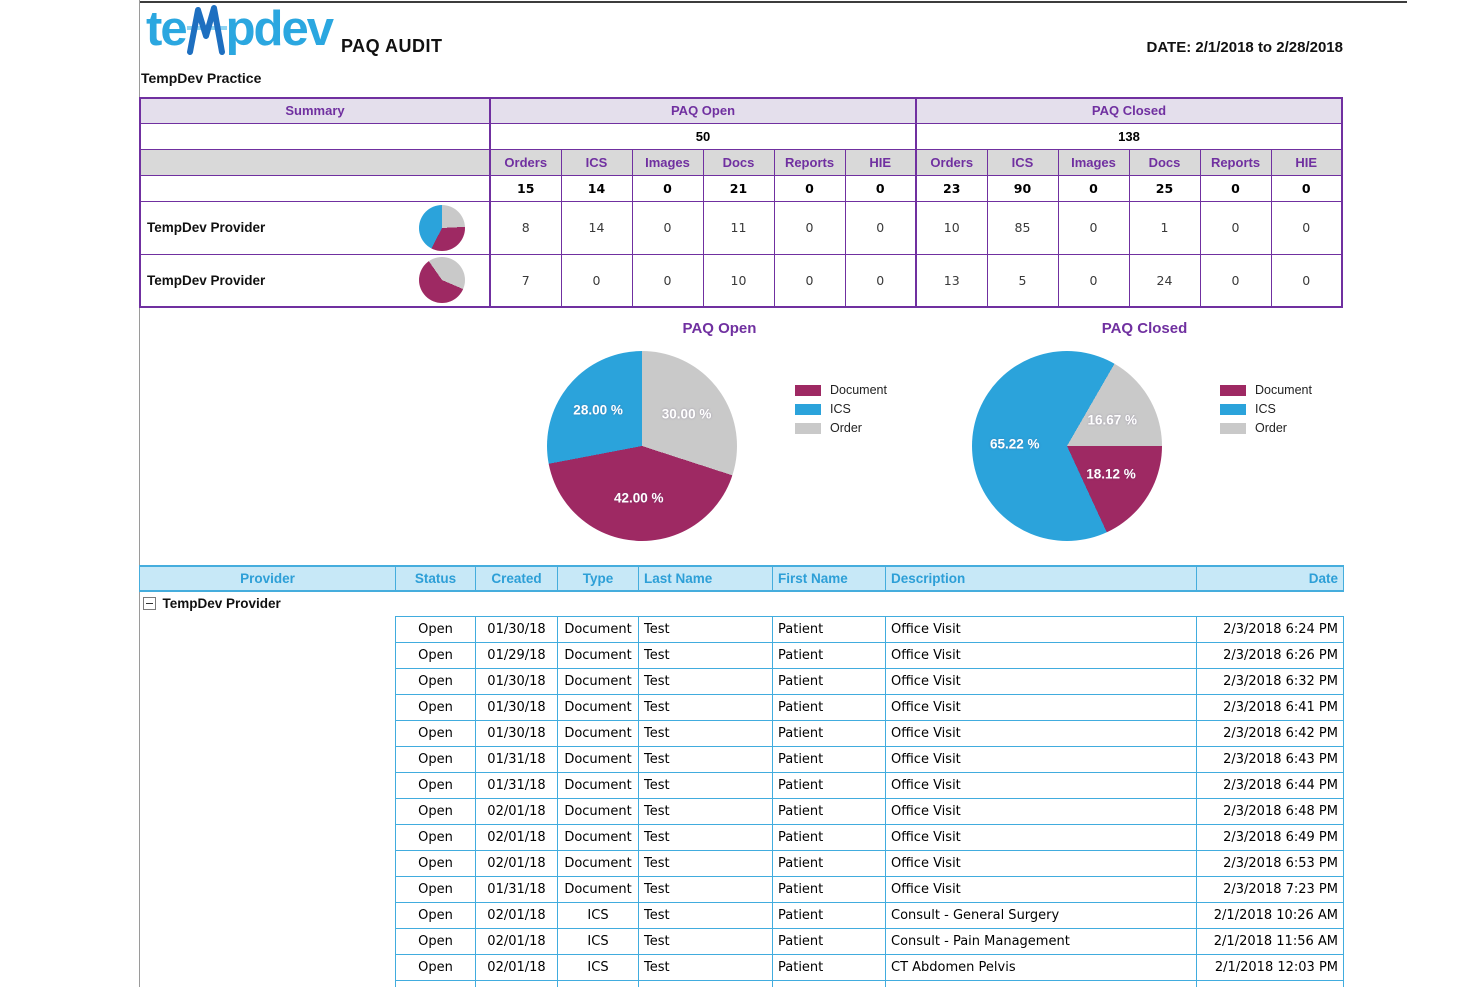 This screenshot has height=987, width=1480. What do you see at coordinates (1164, 280) in the screenshot?
I see `provider-count-cell: 24` at bounding box center [1164, 280].